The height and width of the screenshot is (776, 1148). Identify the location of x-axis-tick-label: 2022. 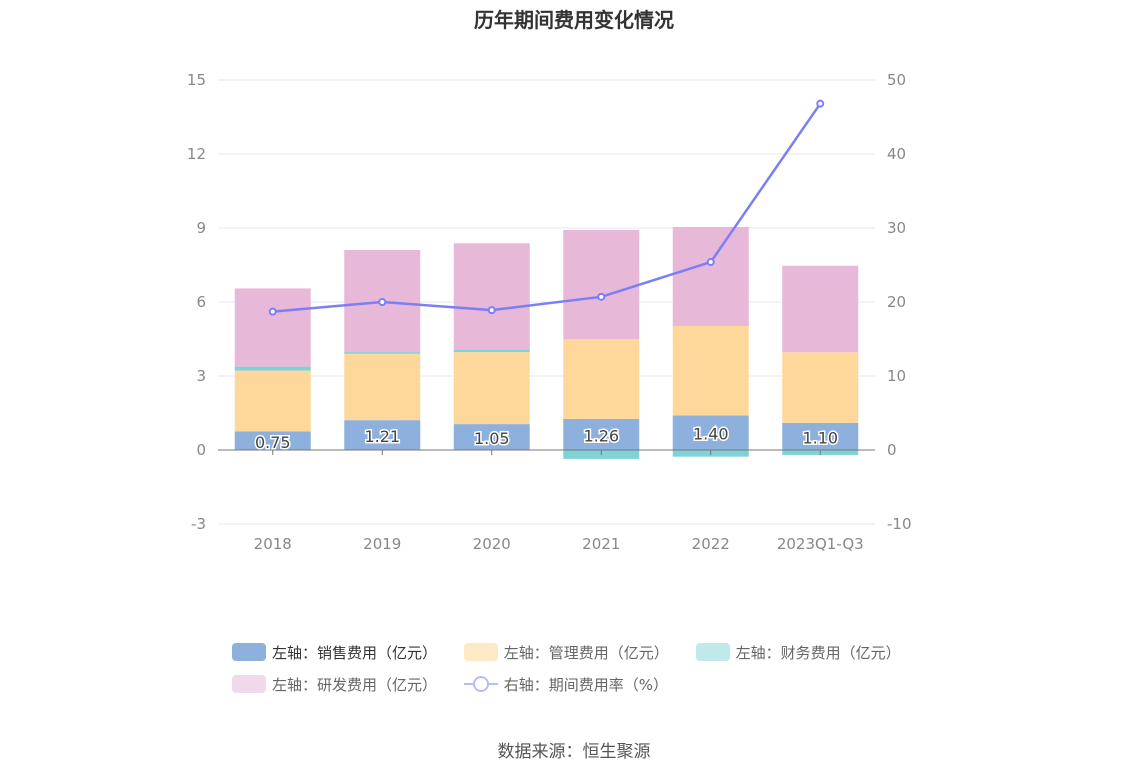
(711, 544).